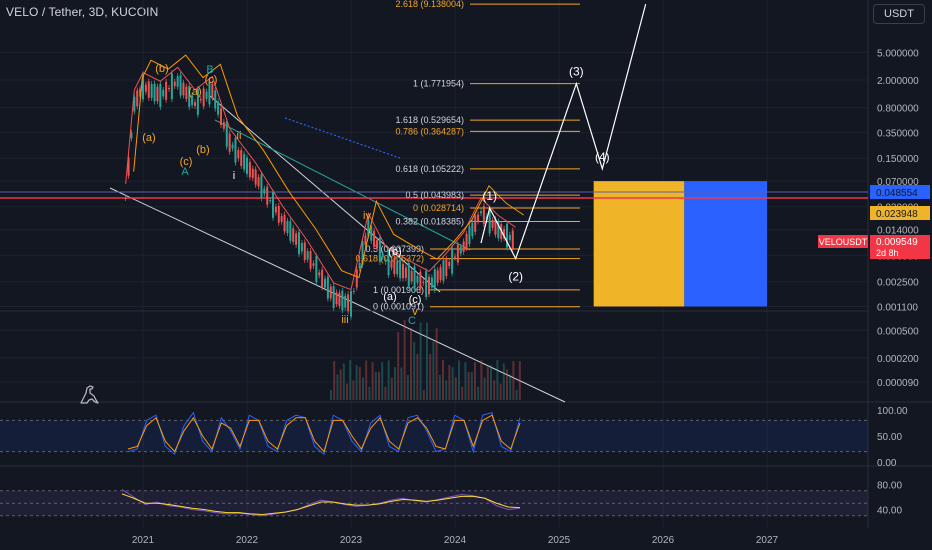 This screenshot has height=550, width=932. What do you see at coordinates (161, 69) in the screenshot?
I see `wave-label: (b)` at bounding box center [161, 69].